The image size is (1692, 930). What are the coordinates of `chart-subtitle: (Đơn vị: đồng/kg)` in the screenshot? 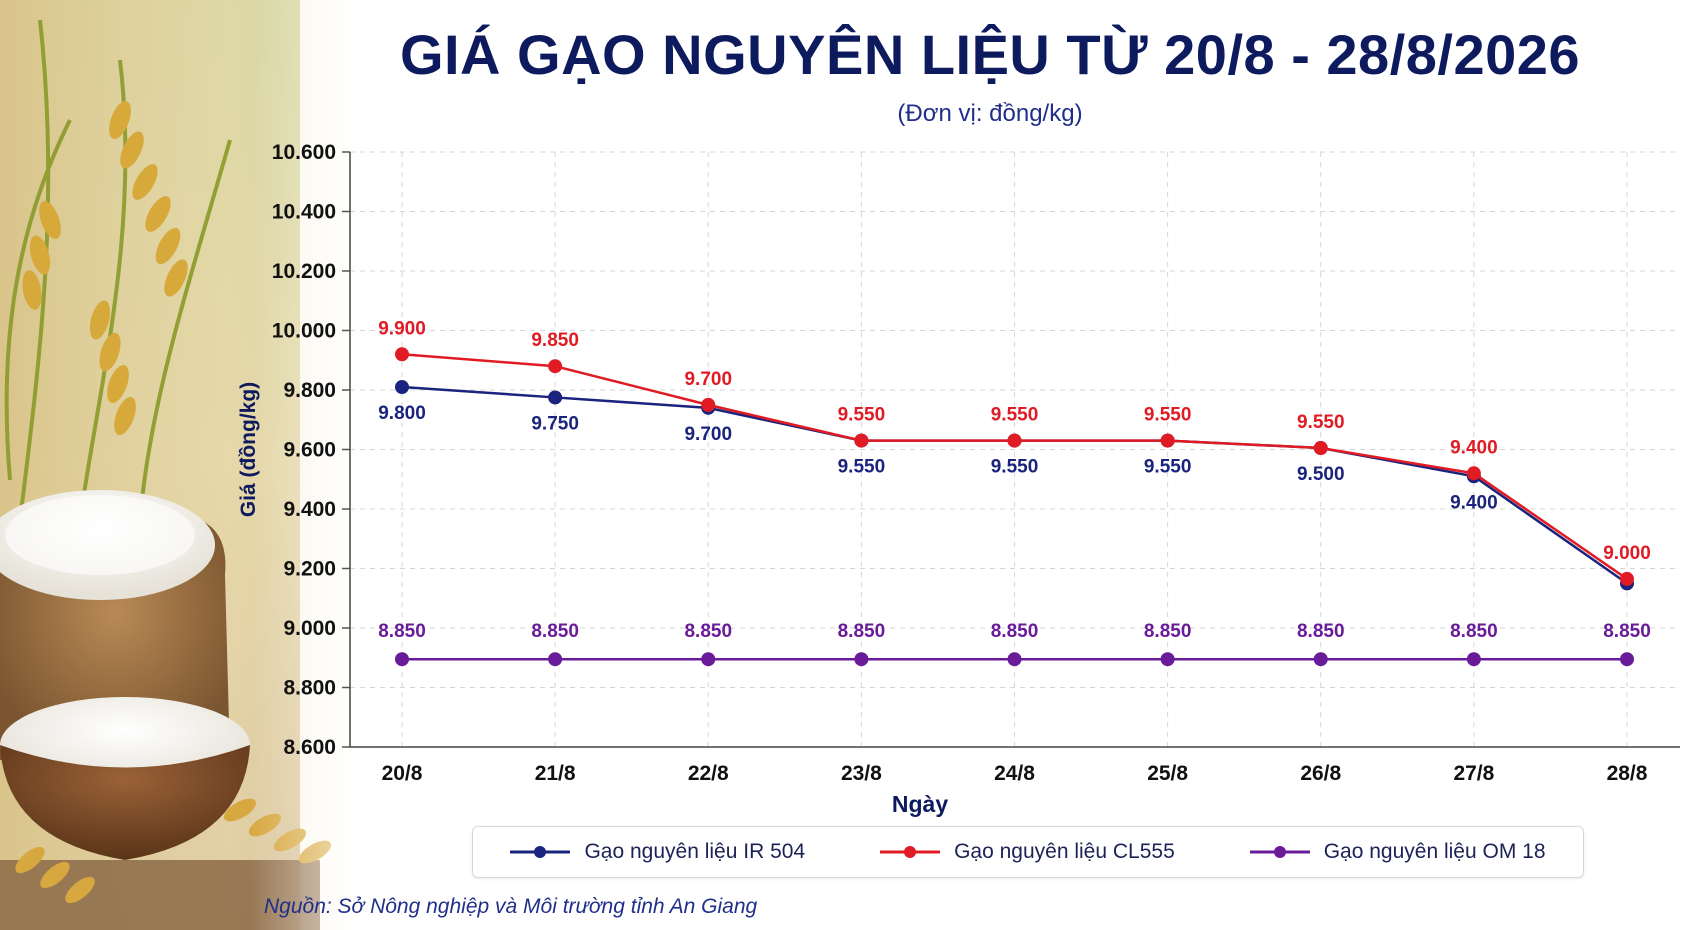 It's located at (990, 113).